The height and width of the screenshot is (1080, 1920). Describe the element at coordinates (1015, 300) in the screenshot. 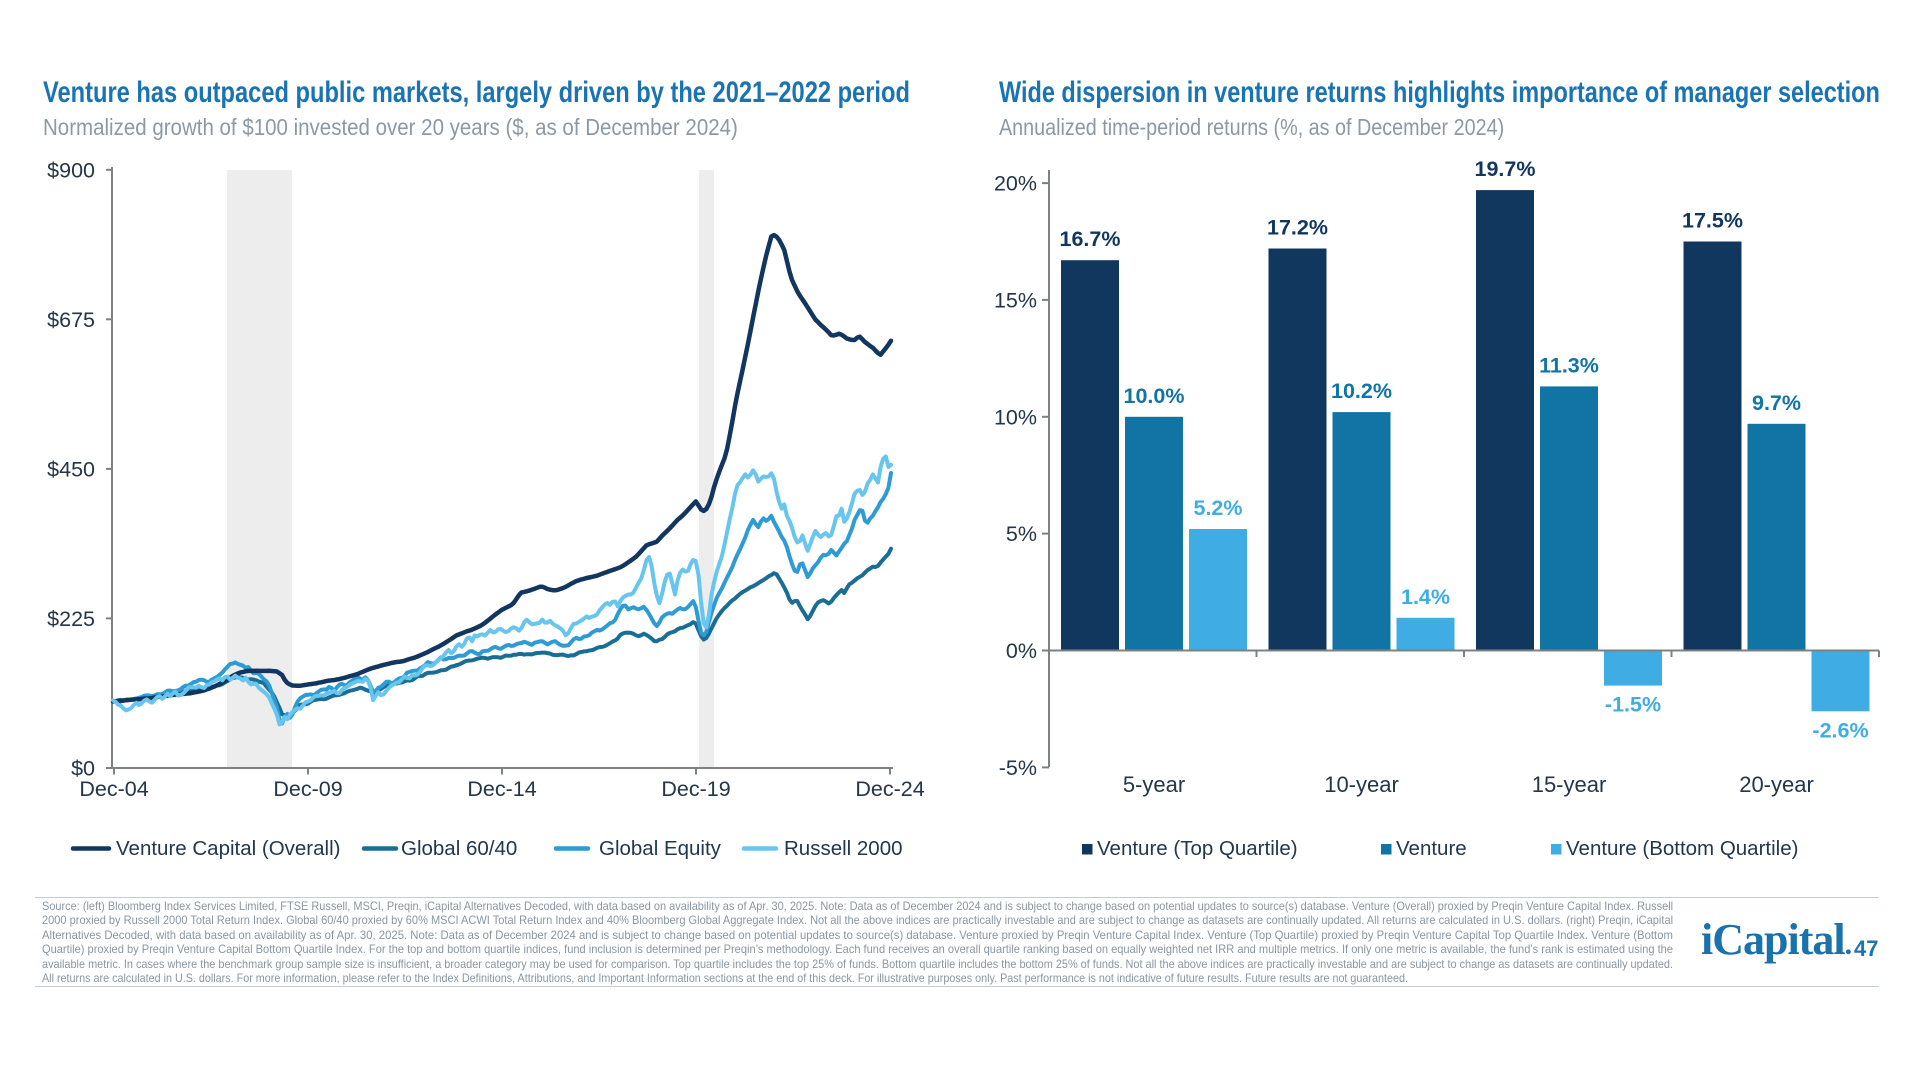

I see `svg-text: 15%` at that location.